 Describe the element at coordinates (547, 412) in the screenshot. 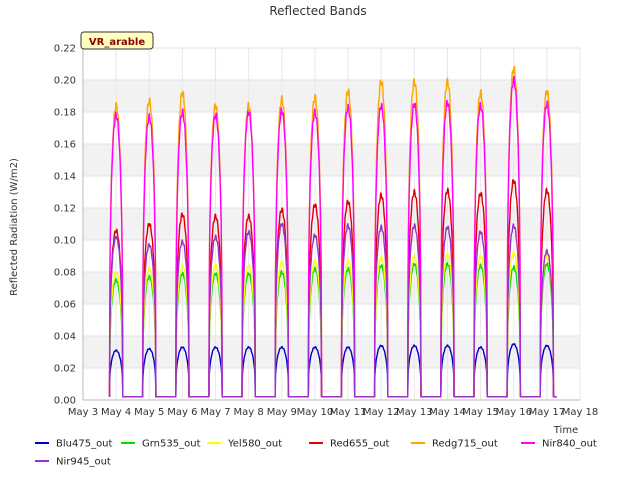

I see `x-tick-label: May 17` at that location.